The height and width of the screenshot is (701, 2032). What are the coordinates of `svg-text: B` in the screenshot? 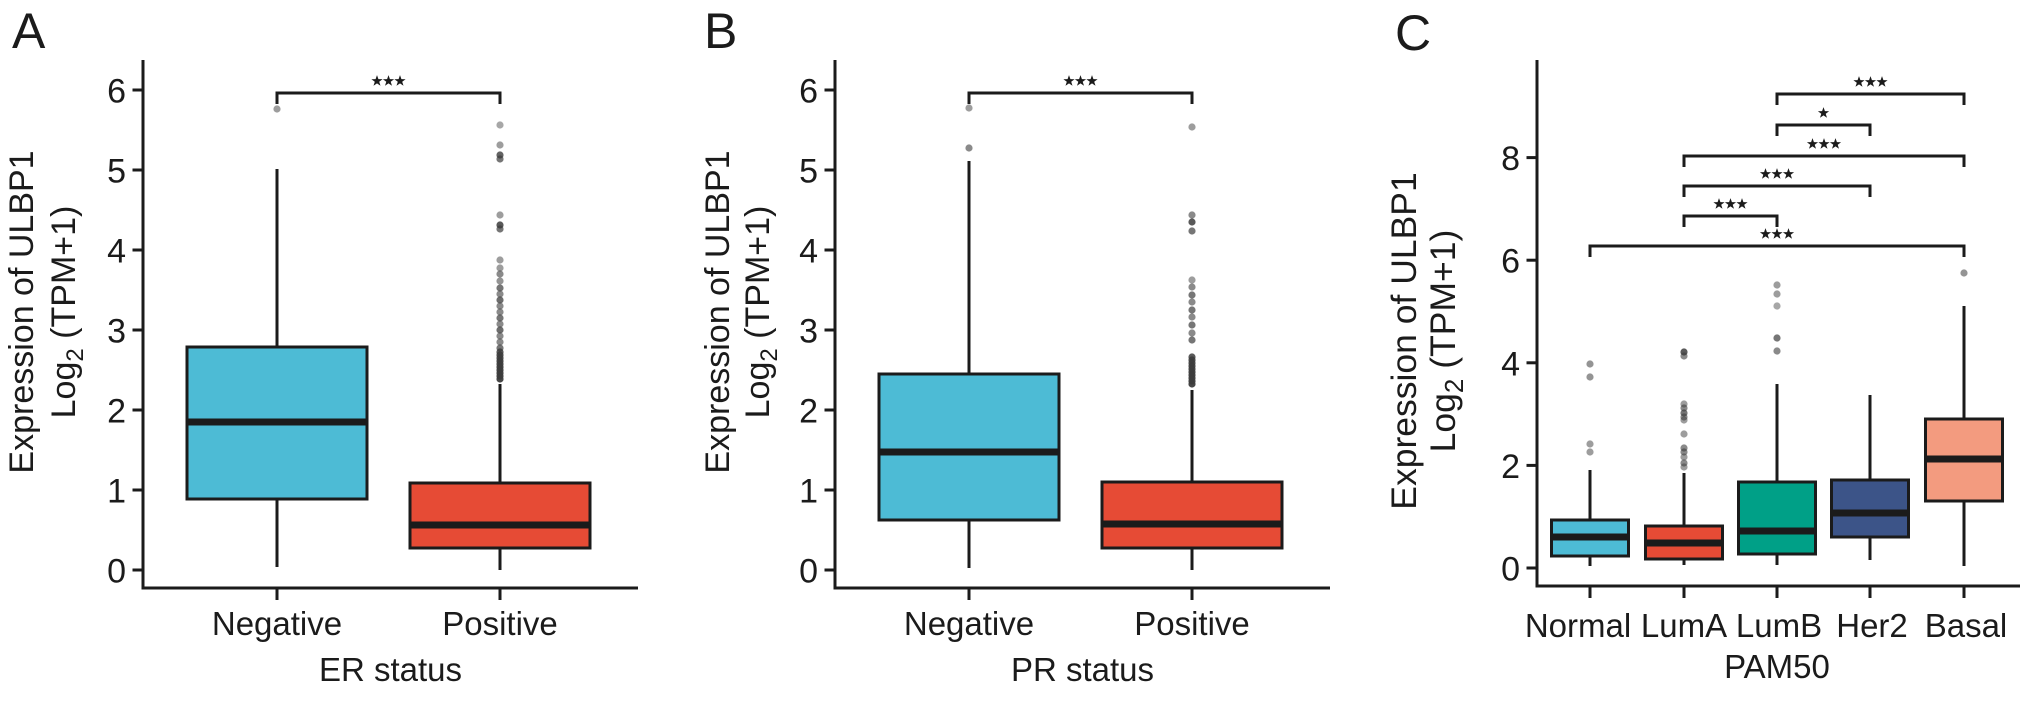 It's located at (720, 31).